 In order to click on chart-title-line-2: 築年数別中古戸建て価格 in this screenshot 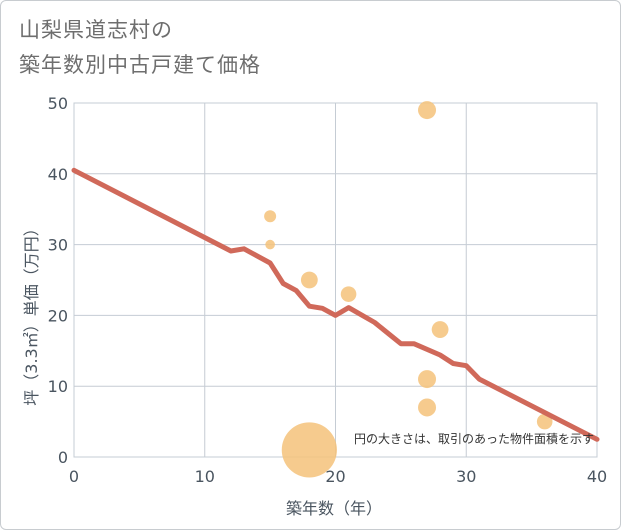, I will do `click(140, 65)`.